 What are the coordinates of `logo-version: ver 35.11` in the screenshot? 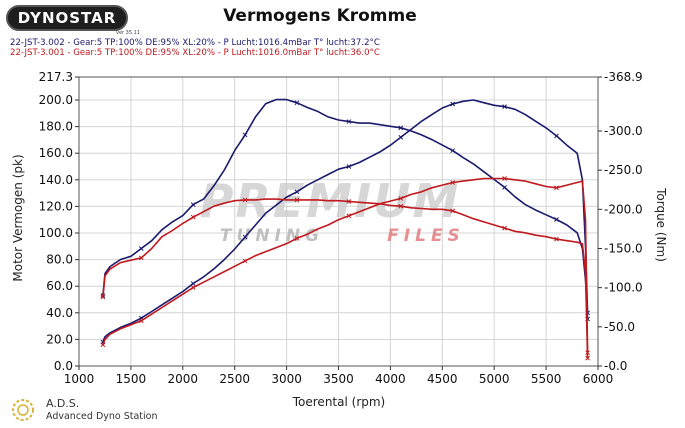 It's located at (128, 33).